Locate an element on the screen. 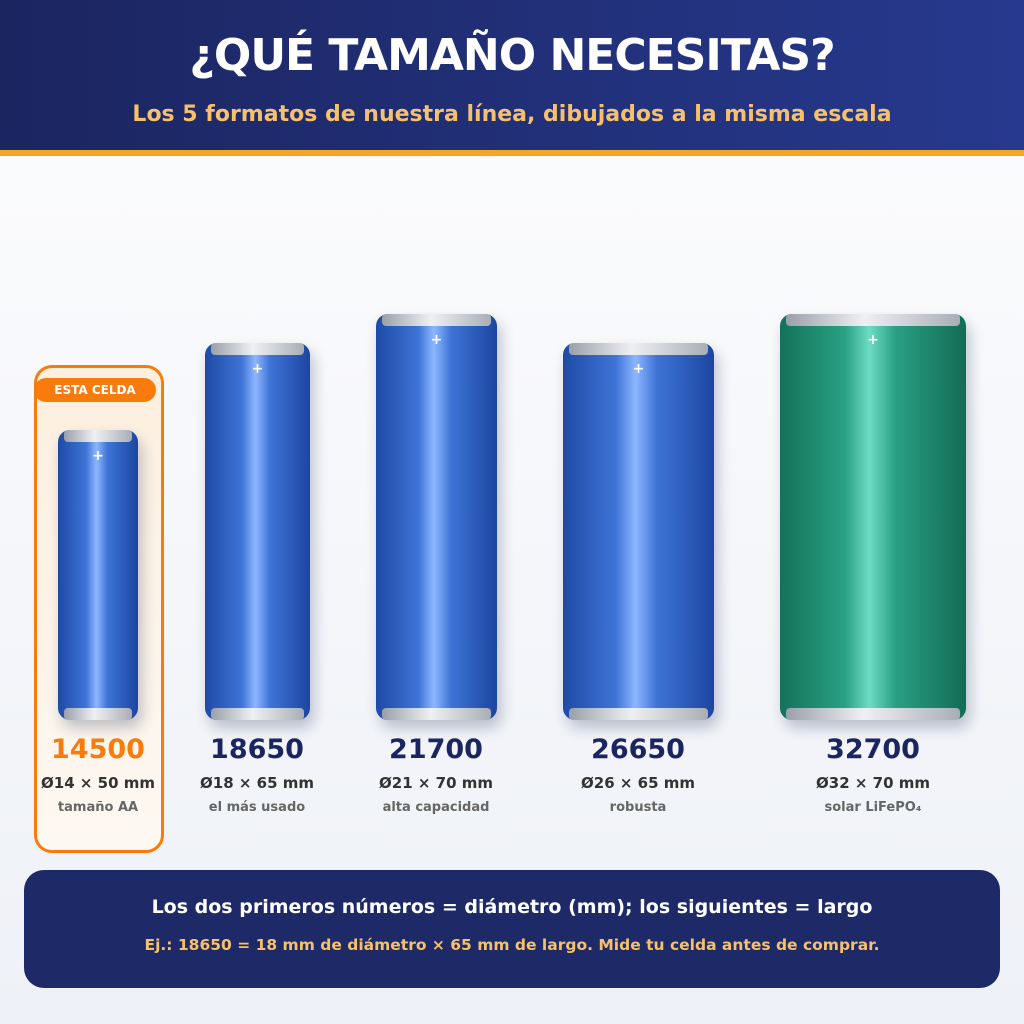 The height and width of the screenshot is (1024, 1024). cell-note: solar LiFePO₄ is located at coordinates (873, 807).